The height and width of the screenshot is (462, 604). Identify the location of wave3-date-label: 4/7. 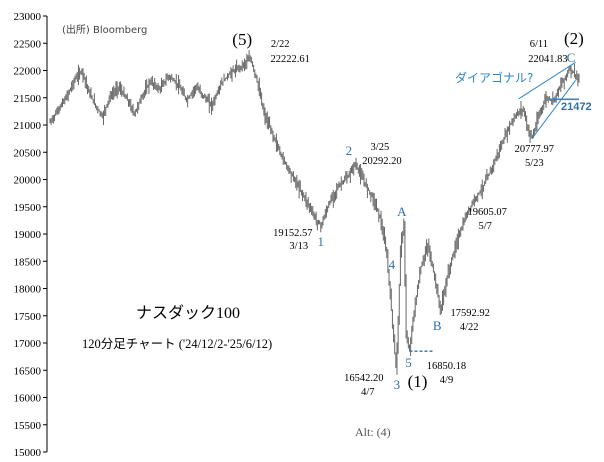
(367, 392).